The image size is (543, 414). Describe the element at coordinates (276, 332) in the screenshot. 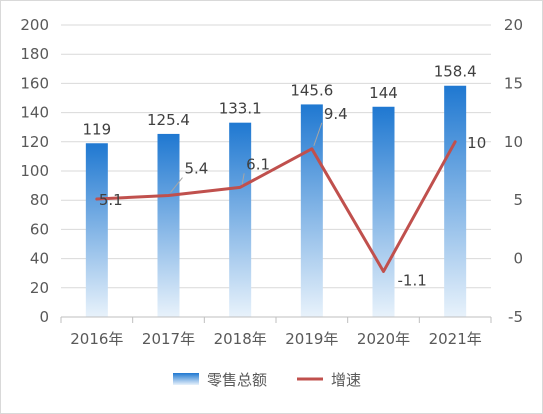

I see `x-axis: 2016年 2017年 2018年 2019年 2020年 2021年` at that location.